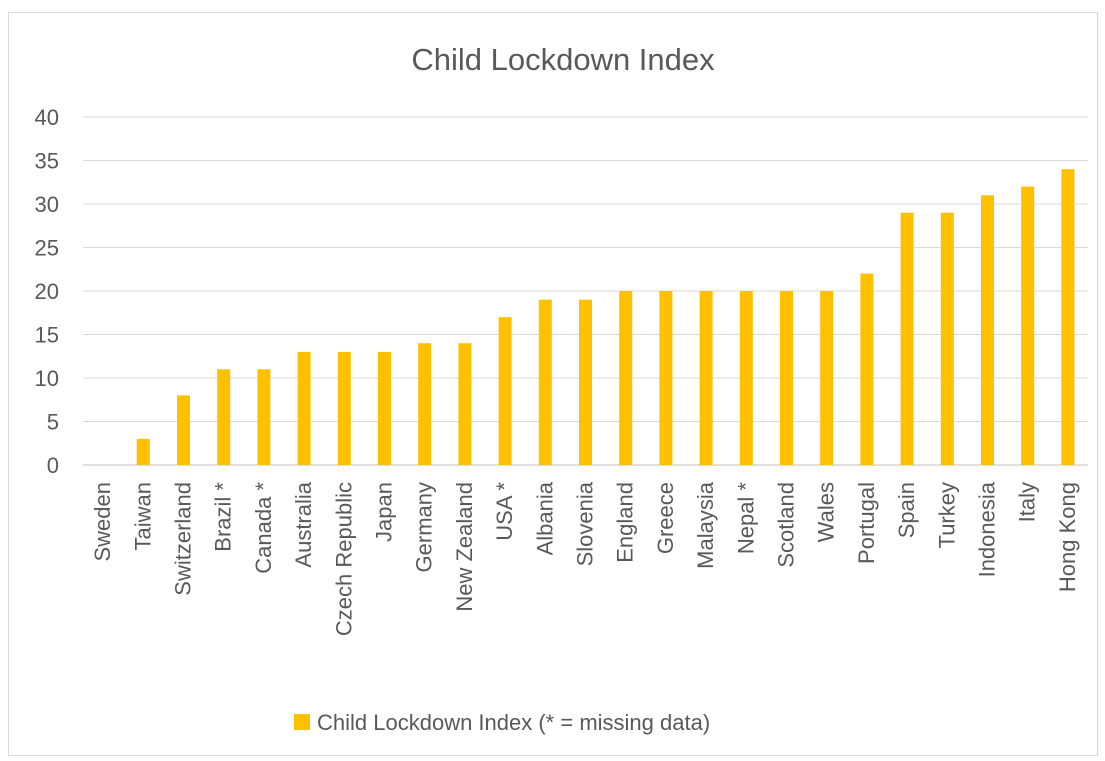 The width and height of the screenshot is (1105, 761). Describe the element at coordinates (544, 518) in the screenshot. I see `x-category-label: Albania` at that location.